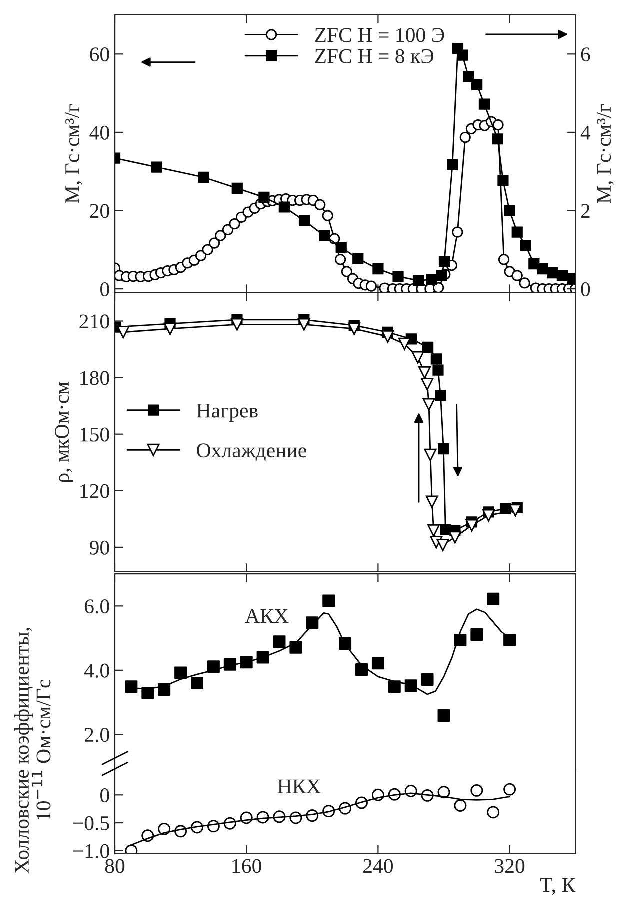 Image resolution: width=626 pixels, height=904 pixels. What do you see at coordinates (95, 321) in the screenshot?
I see `y-tick-label: 210` at bounding box center [95, 321].